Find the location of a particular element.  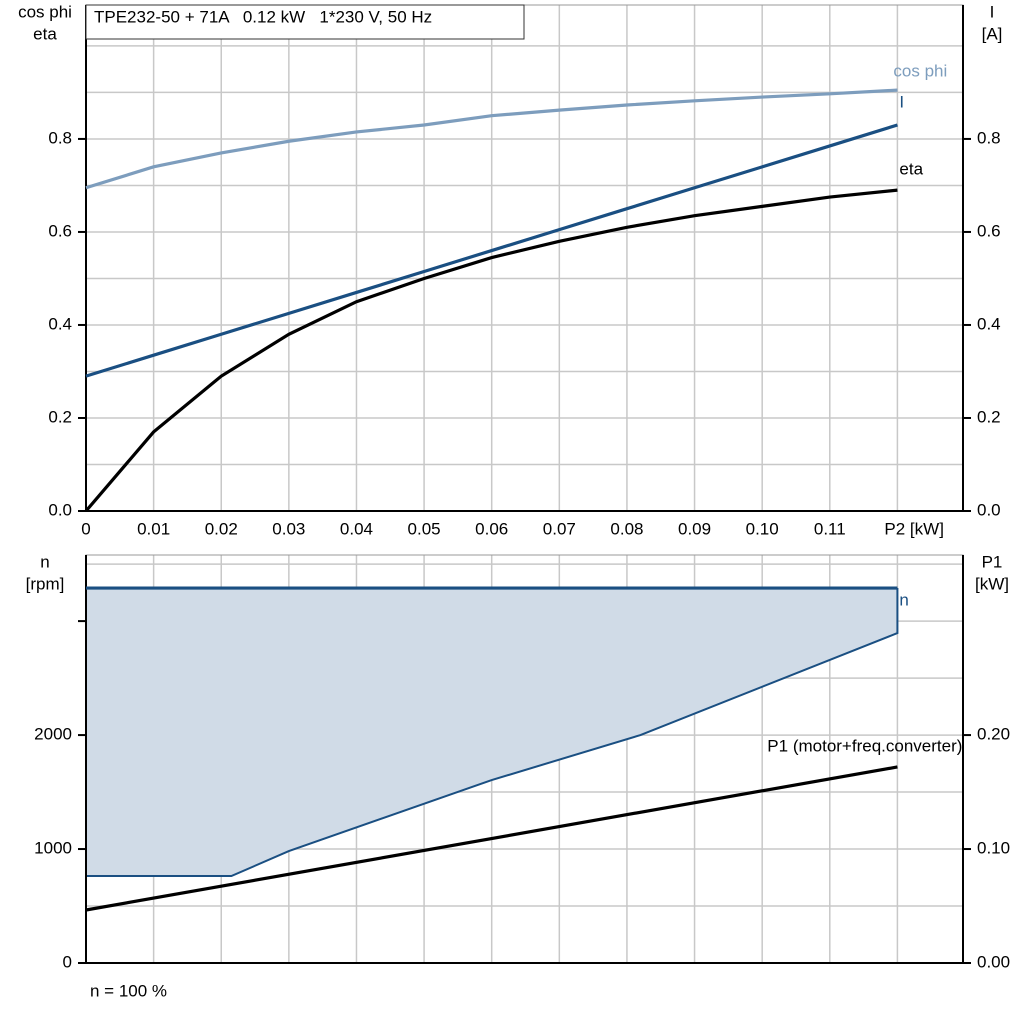

x-tick-label: 0.04 is located at coordinates (356, 528).